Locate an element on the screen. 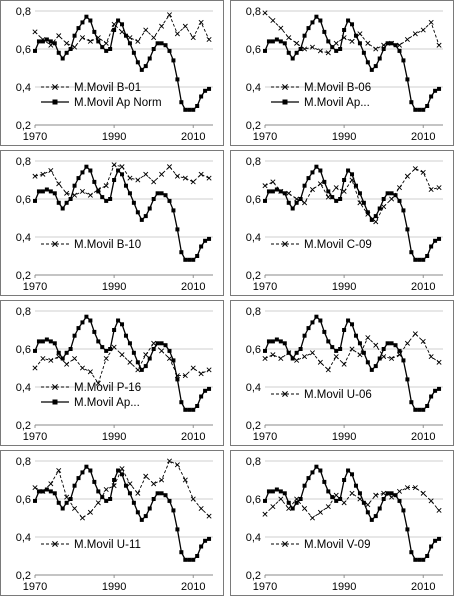 The image size is (454, 598). legend-label: M.Movil U-06 is located at coordinates (338, 395).